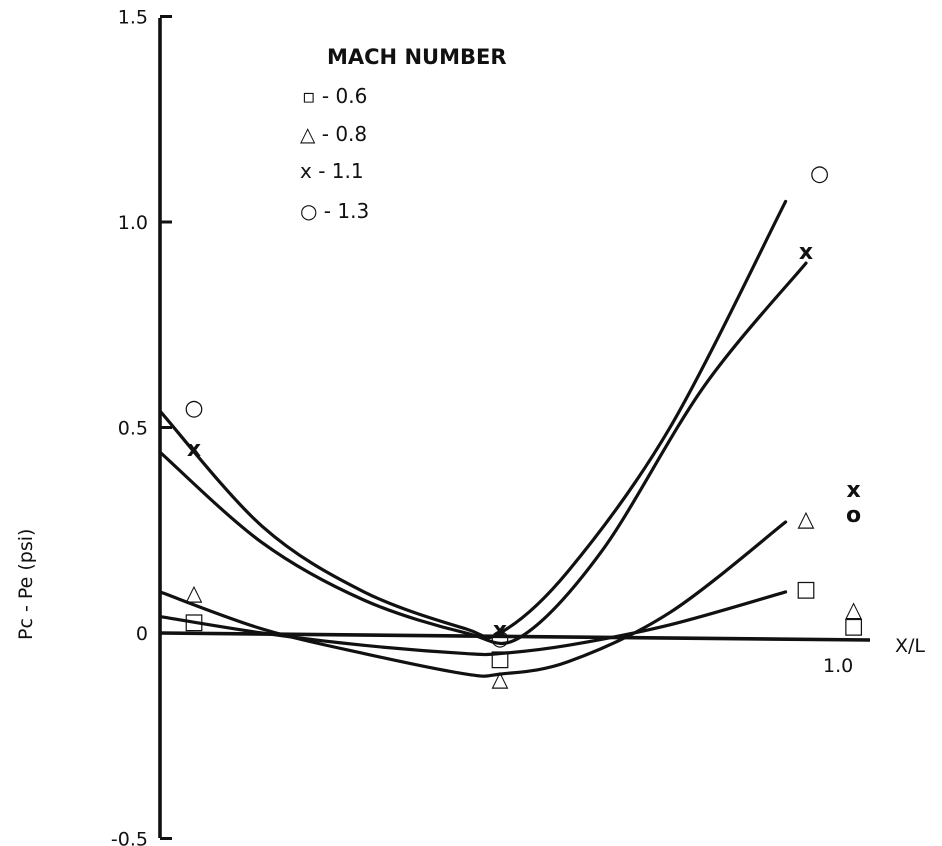 The image size is (942, 846). I want to click on data-point-mach-1.1-1: x, so click(500, 630).